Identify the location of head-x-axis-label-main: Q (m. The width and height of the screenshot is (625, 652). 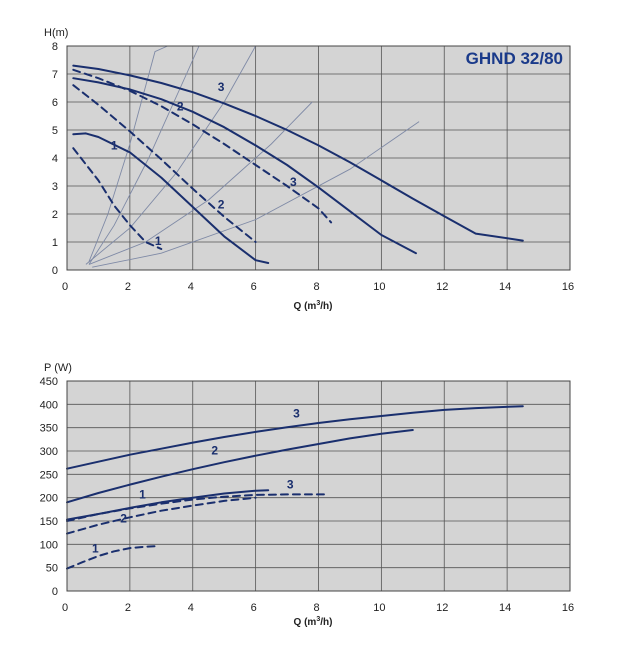
(305, 306).